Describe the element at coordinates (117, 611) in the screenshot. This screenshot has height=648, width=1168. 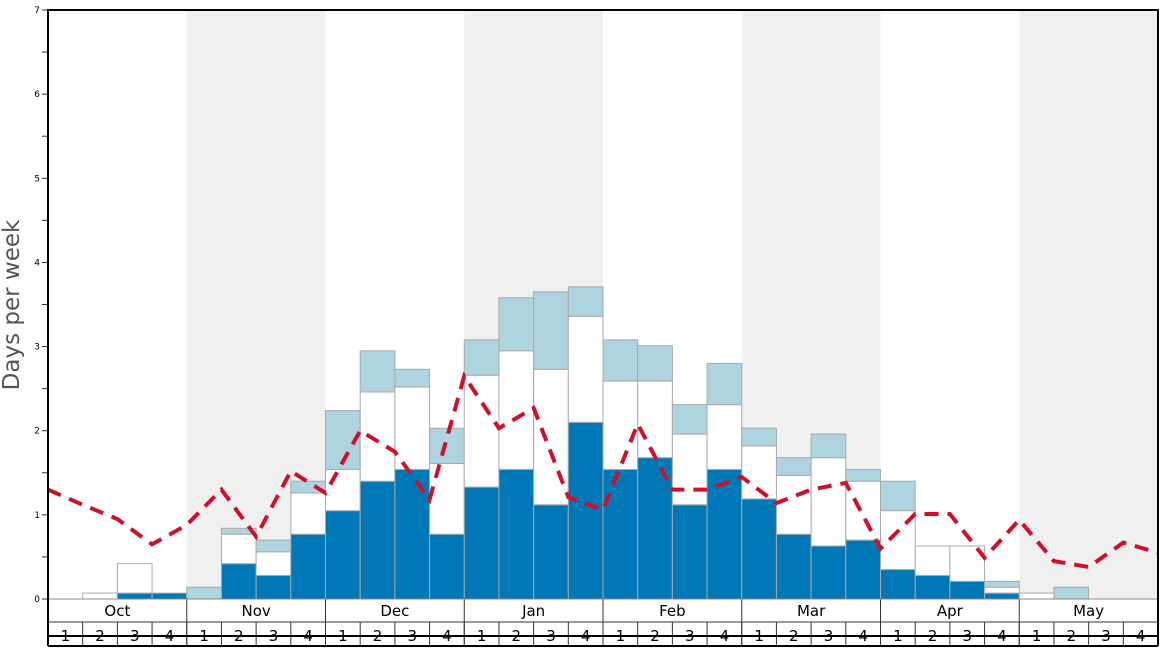
I see `month-label: Oct` at that location.